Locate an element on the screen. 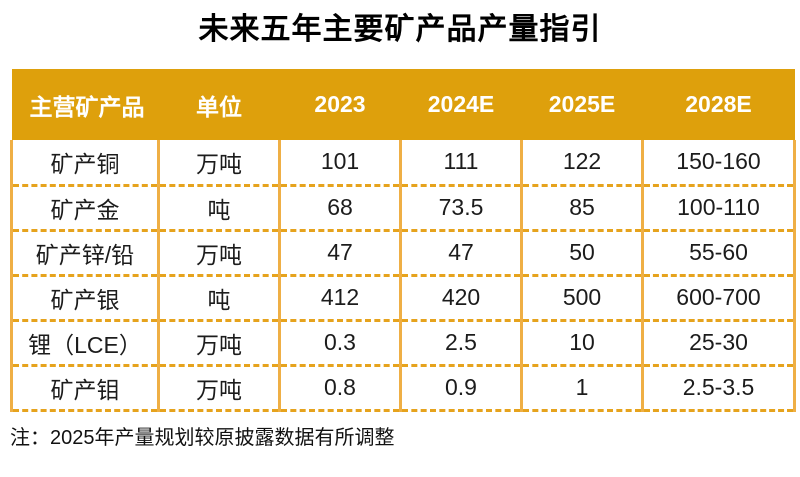  cell-2023: 101 is located at coordinates (340, 163).